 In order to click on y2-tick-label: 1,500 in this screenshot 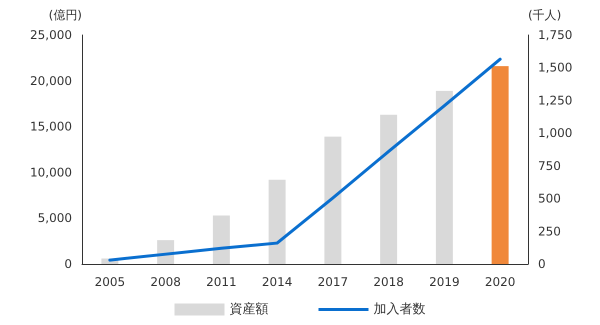, I will do `click(555, 67)`.